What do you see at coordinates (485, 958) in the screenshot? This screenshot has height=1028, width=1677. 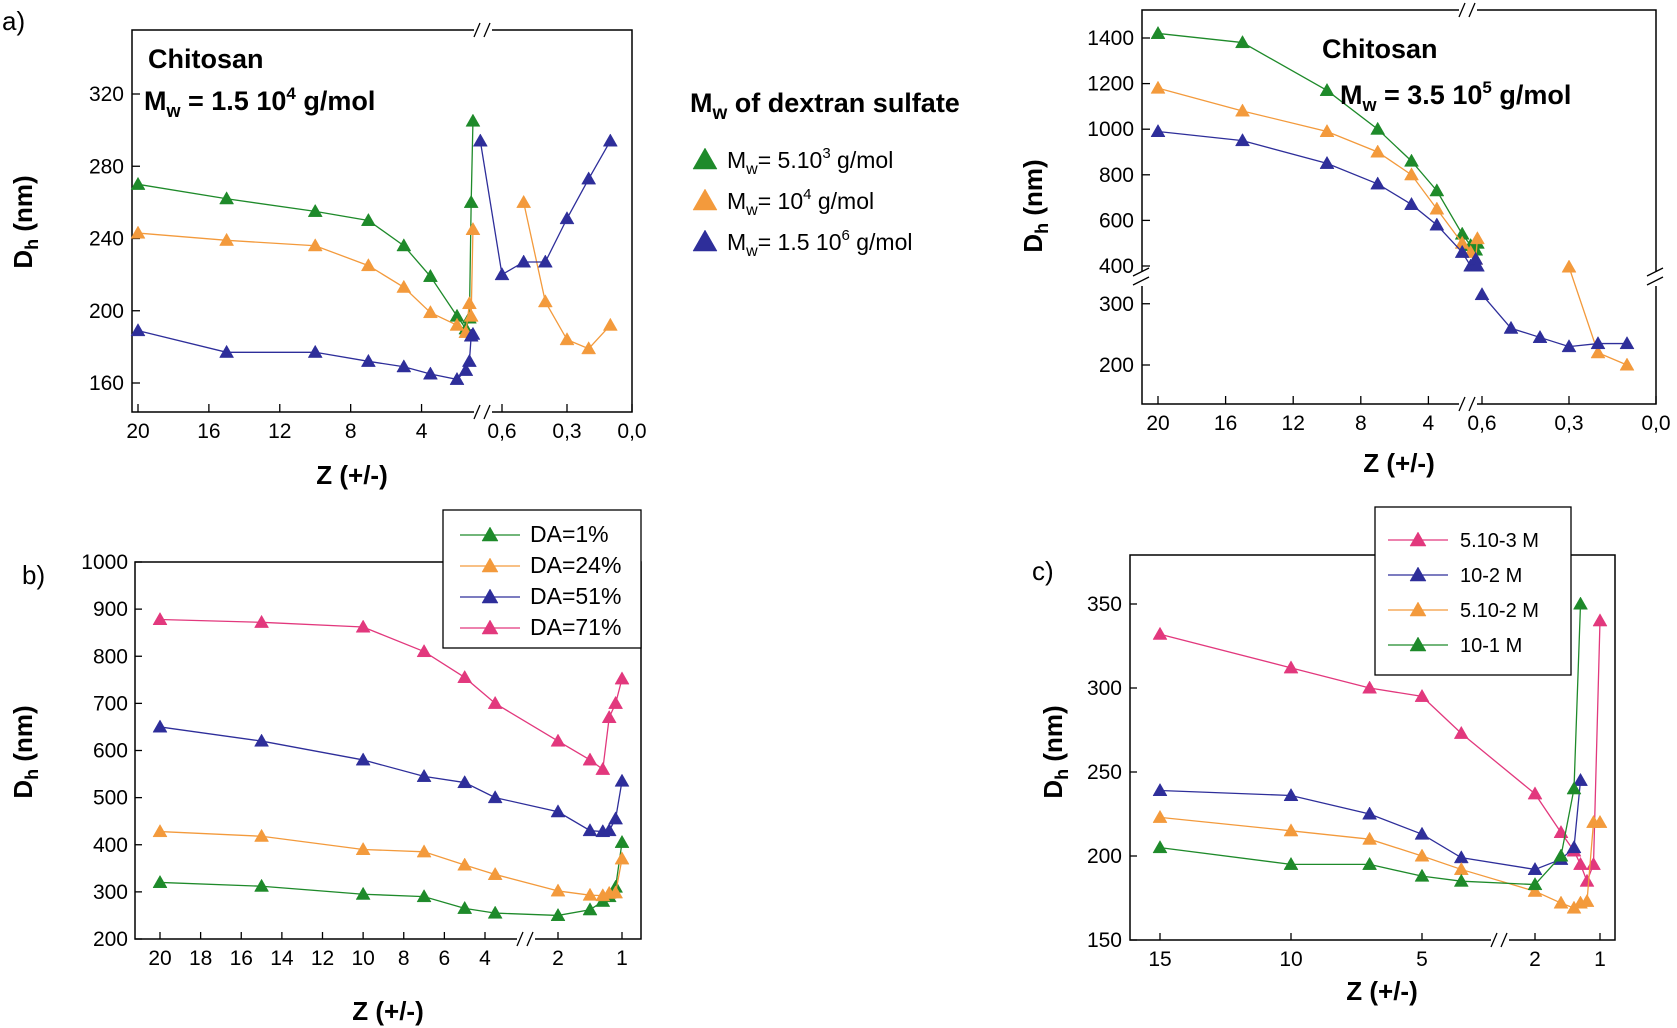 I see `x-tick-label-b: 4` at bounding box center [485, 958].